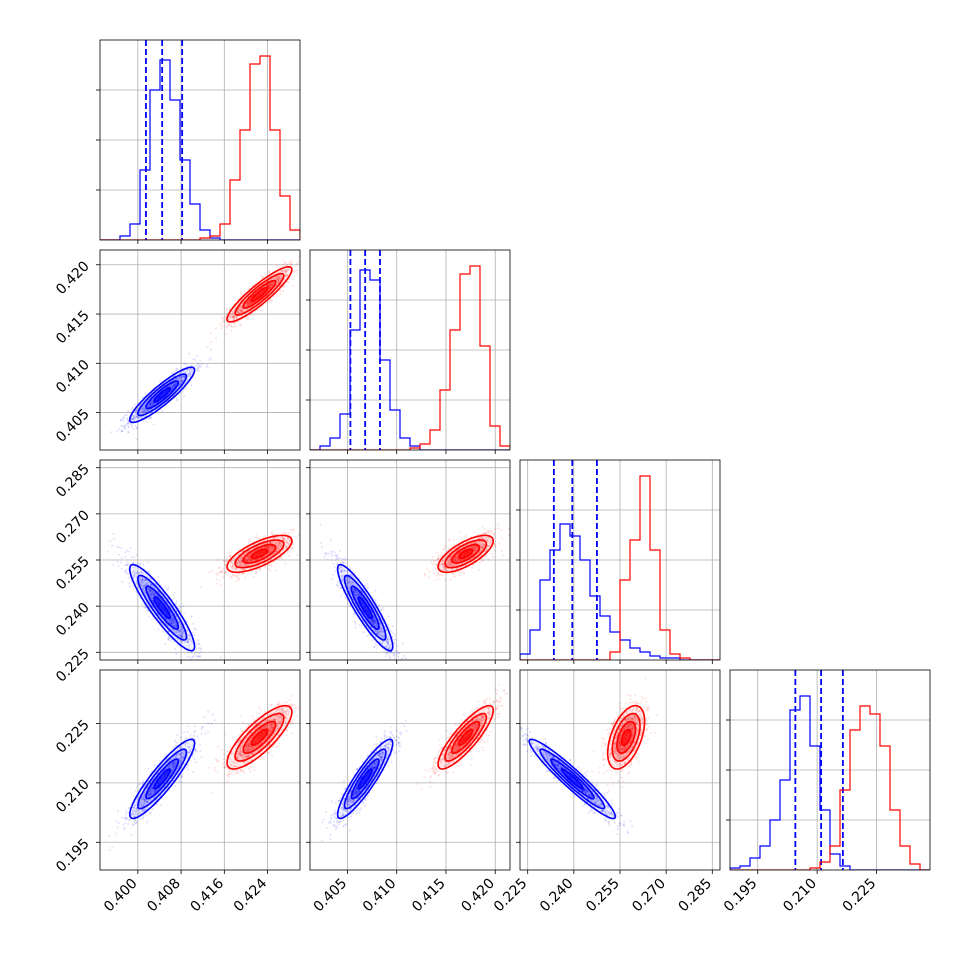 This screenshot has width=970, height=970. I want to click on scatter-panel-0-3: 0.400 0.408 0.416 0.424 0.195 0.210 0.225, so click(177, 792).